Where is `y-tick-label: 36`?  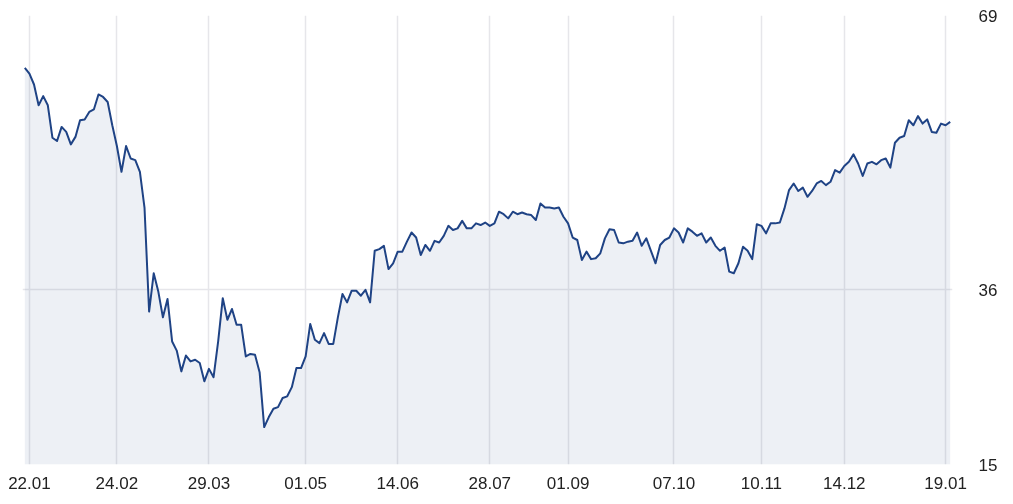 y-tick-label: 36 is located at coordinates (988, 290).